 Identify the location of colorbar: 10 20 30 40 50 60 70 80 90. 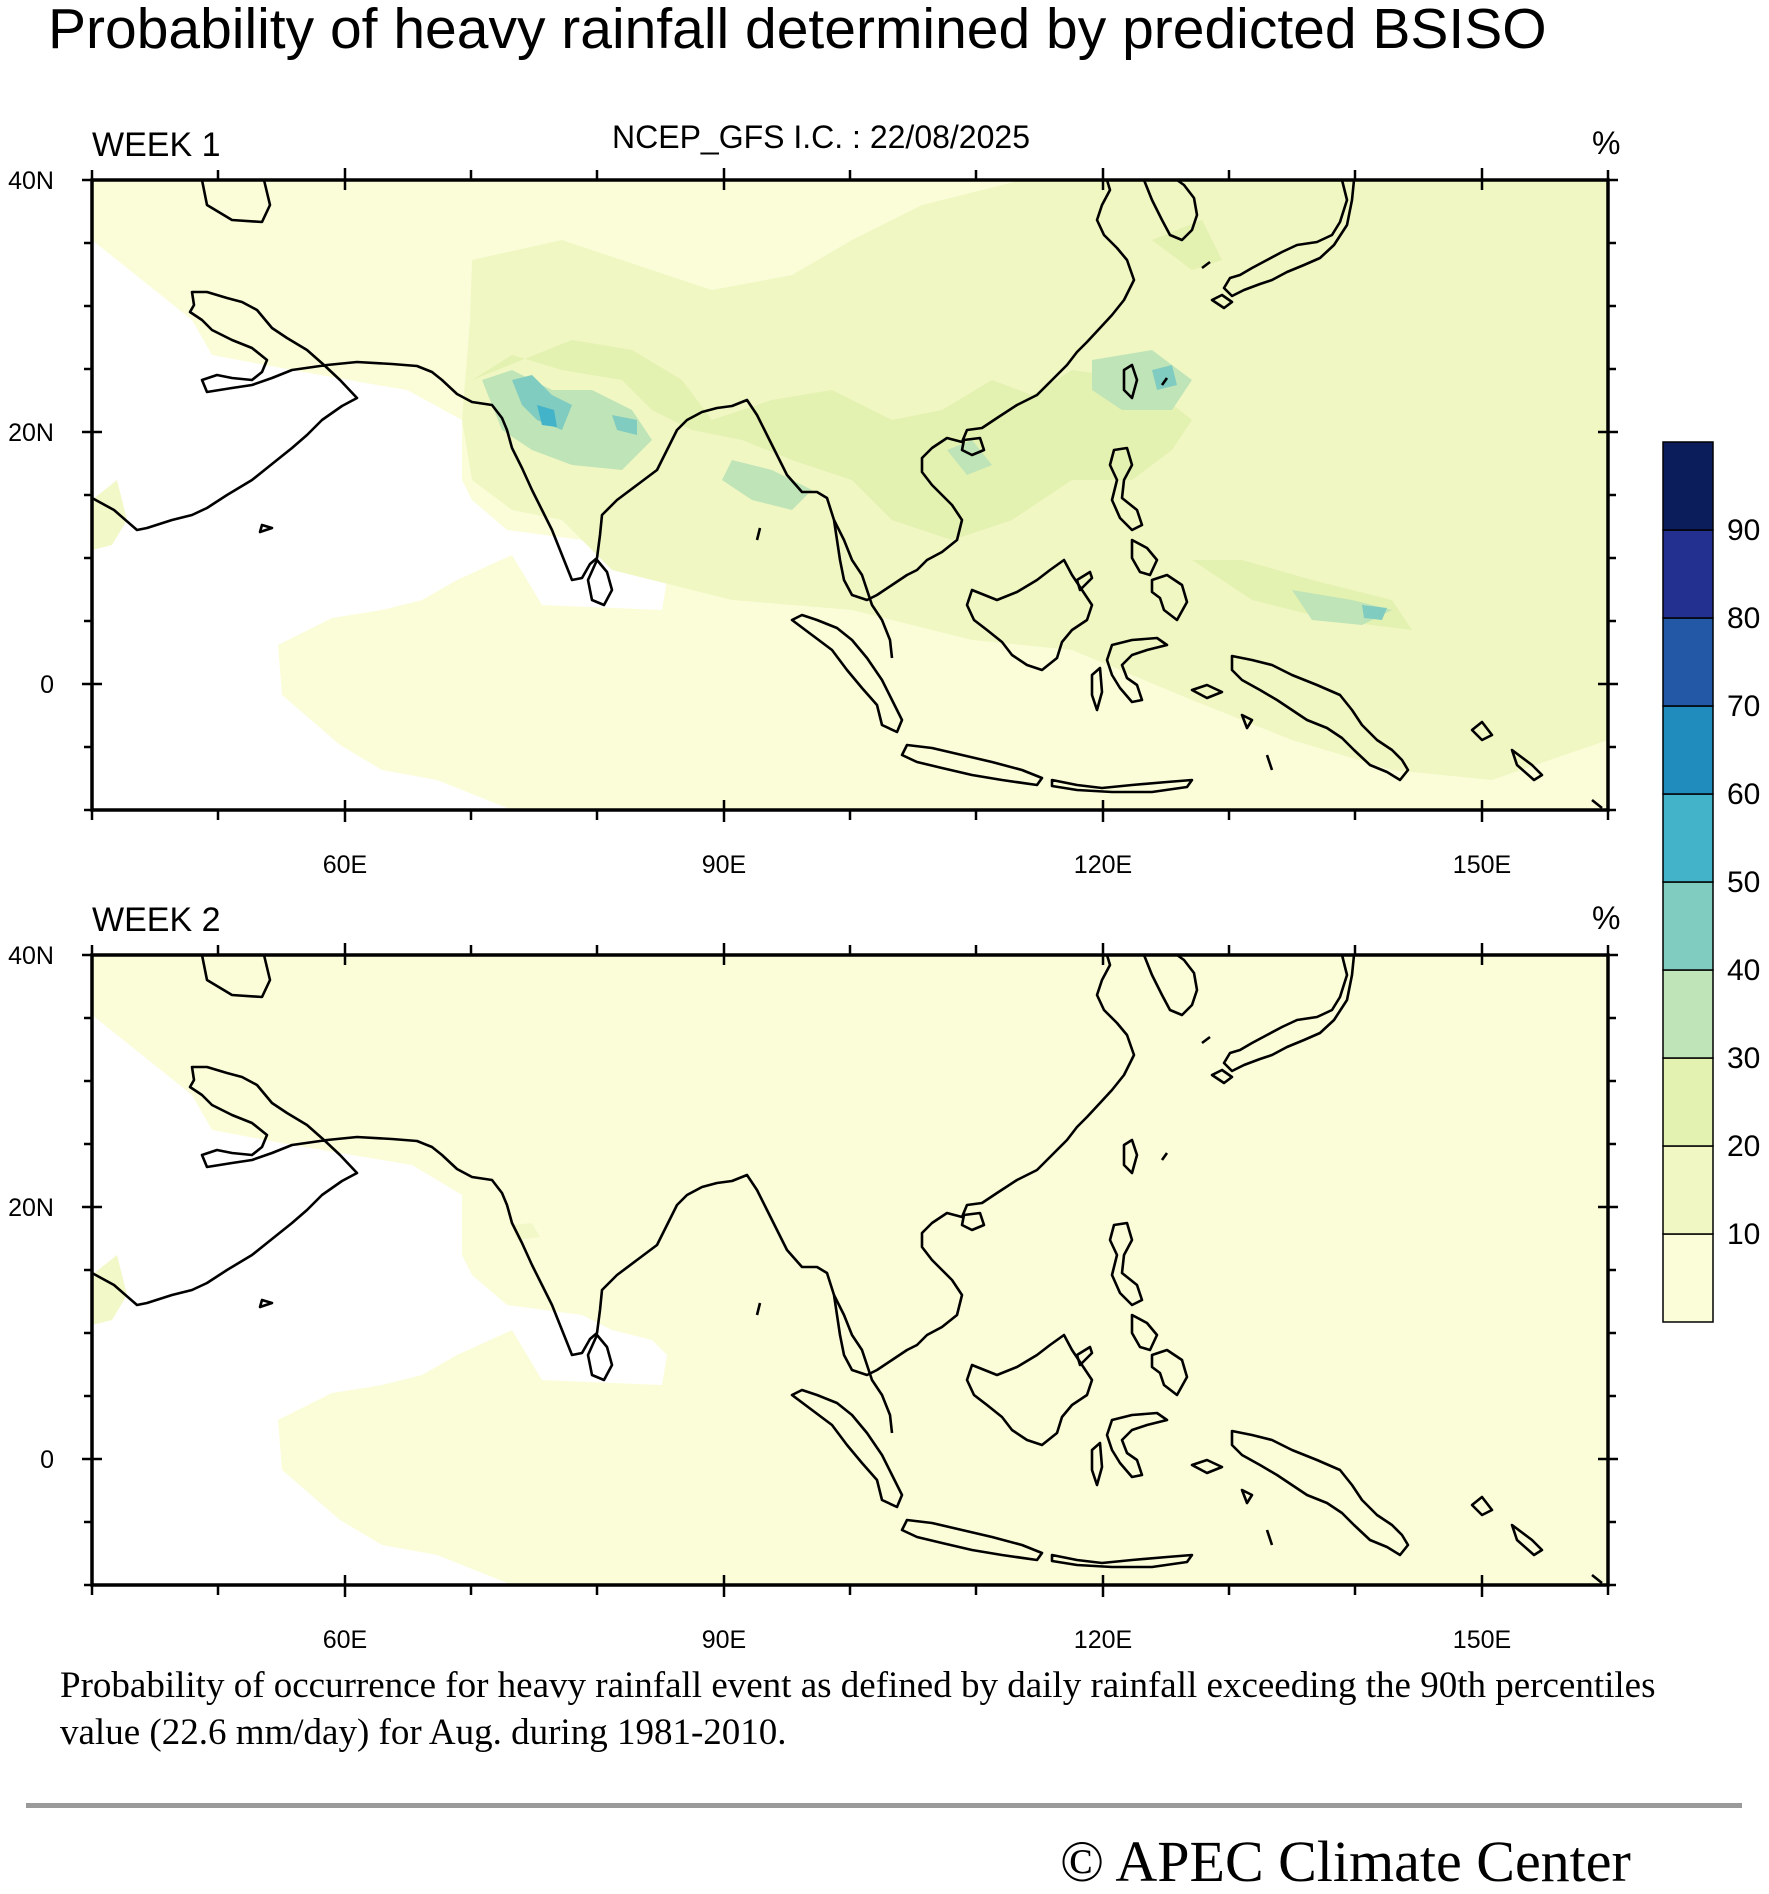
(1711, 882).